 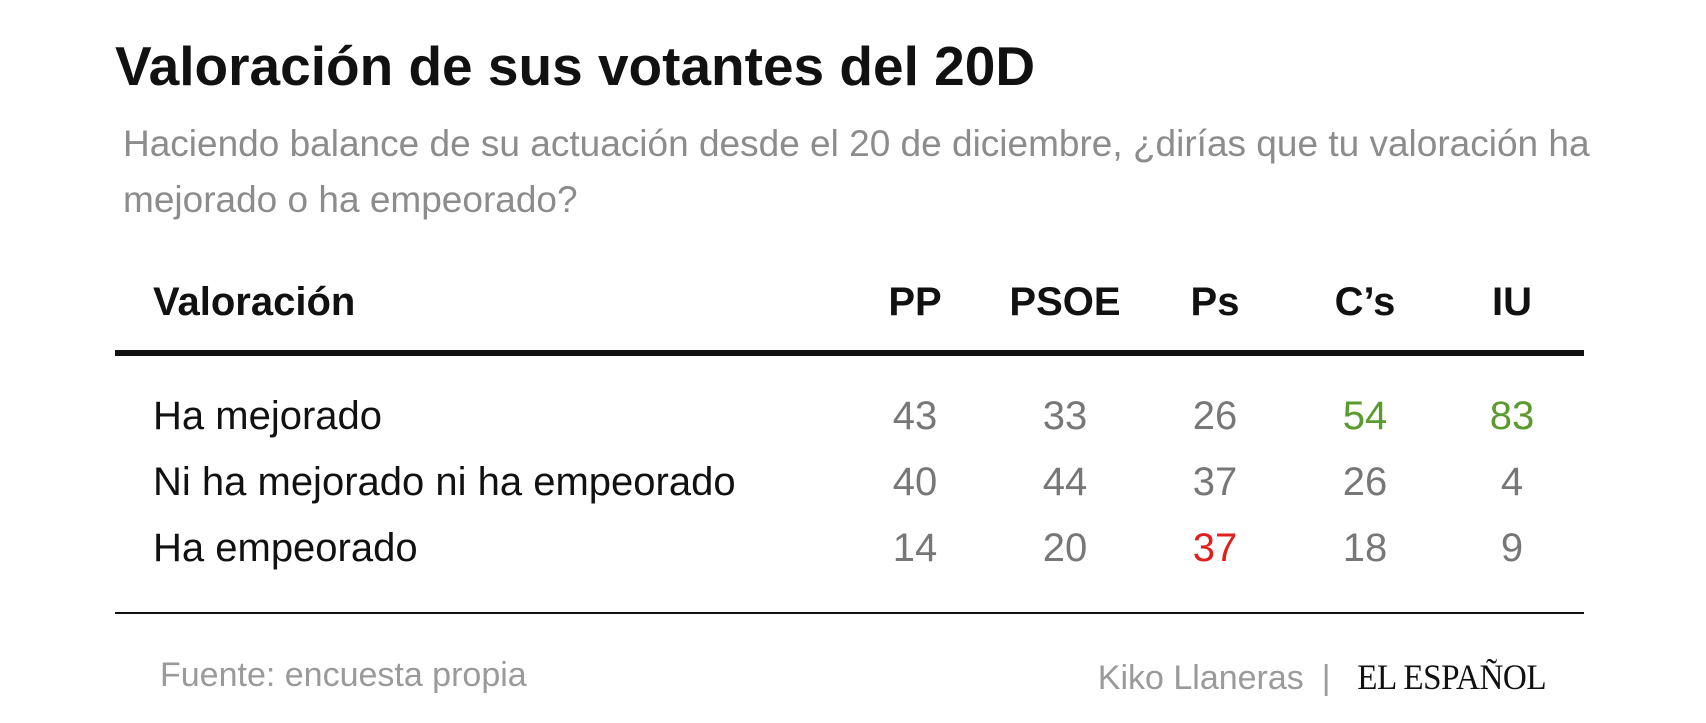 What do you see at coordinates (1365, 548) in the screenshot?
I see `value-cell: 18` at bounding box center [1365, 548].